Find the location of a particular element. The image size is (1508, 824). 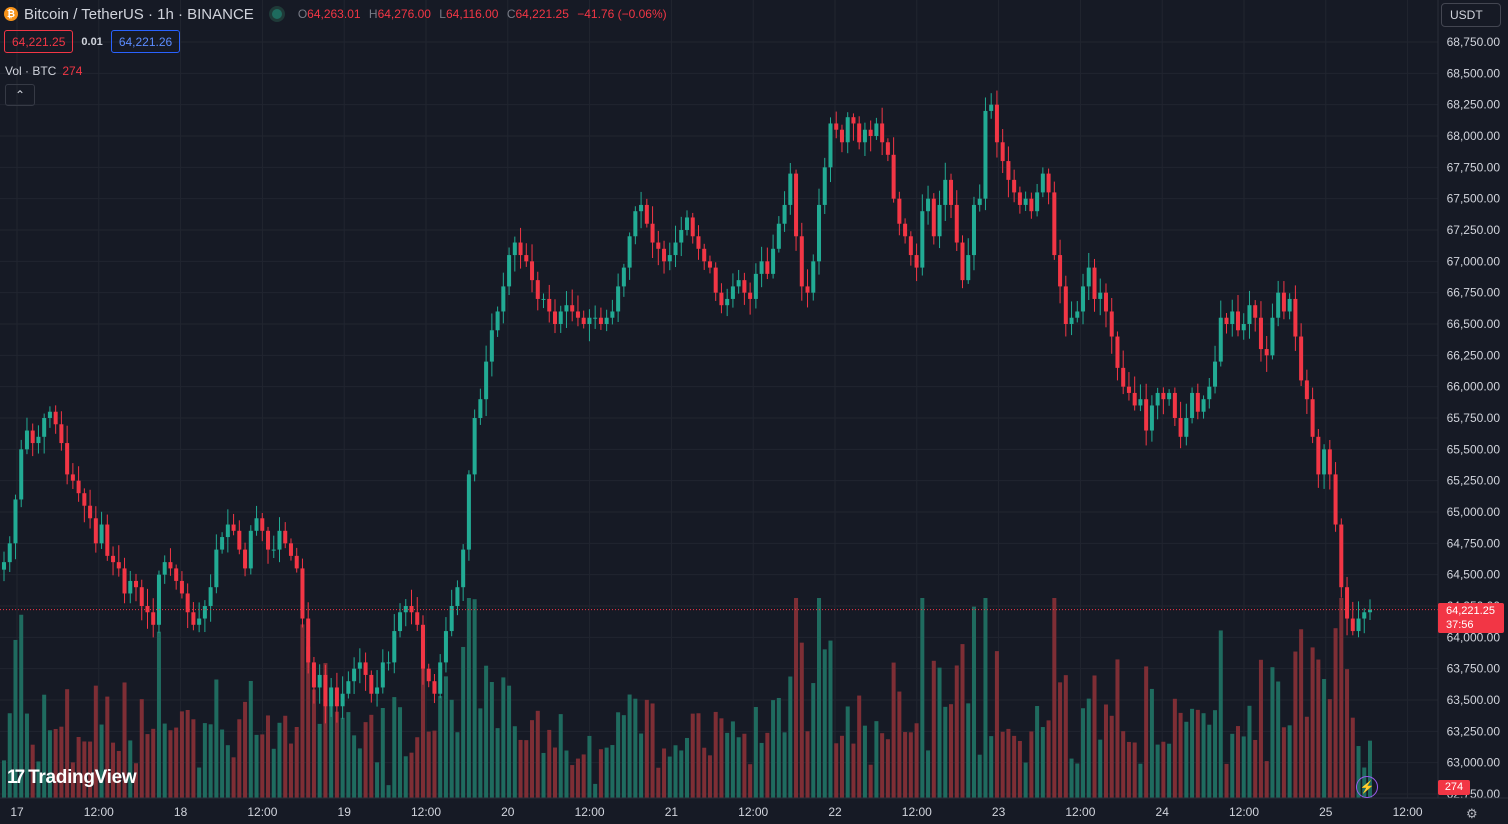

spread-value: 0.01 is located at coordinates (92, 41).